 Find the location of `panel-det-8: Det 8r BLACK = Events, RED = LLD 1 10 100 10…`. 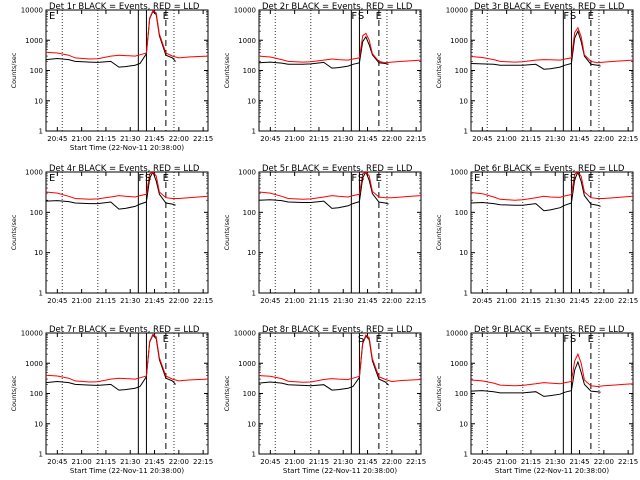

panel-det-8: Det 8r BLACK = Events, RED = LLD 1 10 100 10… is located at coordinates (324, 400).